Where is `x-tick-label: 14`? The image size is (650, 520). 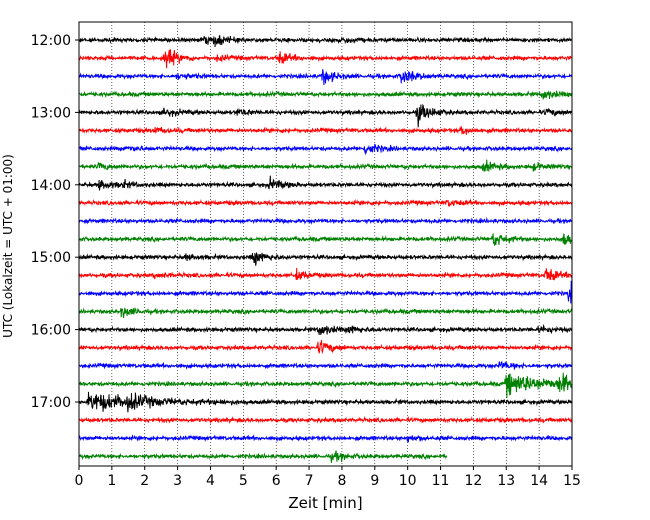 x-tick-label: 14 is located at coordinates (539, 481).